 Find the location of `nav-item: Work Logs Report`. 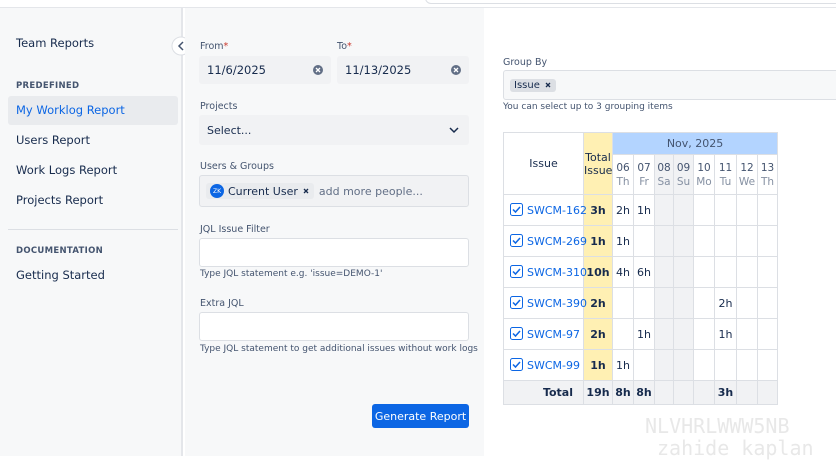

nav-item: Work Logs Report is located at coordinates (67, 170).